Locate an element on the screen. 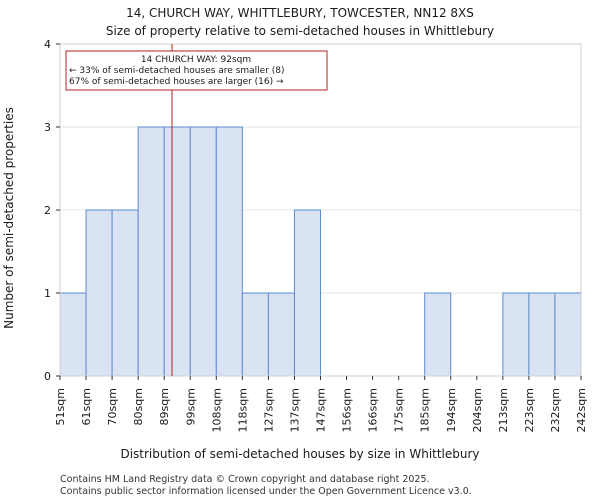 The image size is (600, 500). x-tick-label: 118sqm is located at coordinates (242, 410).